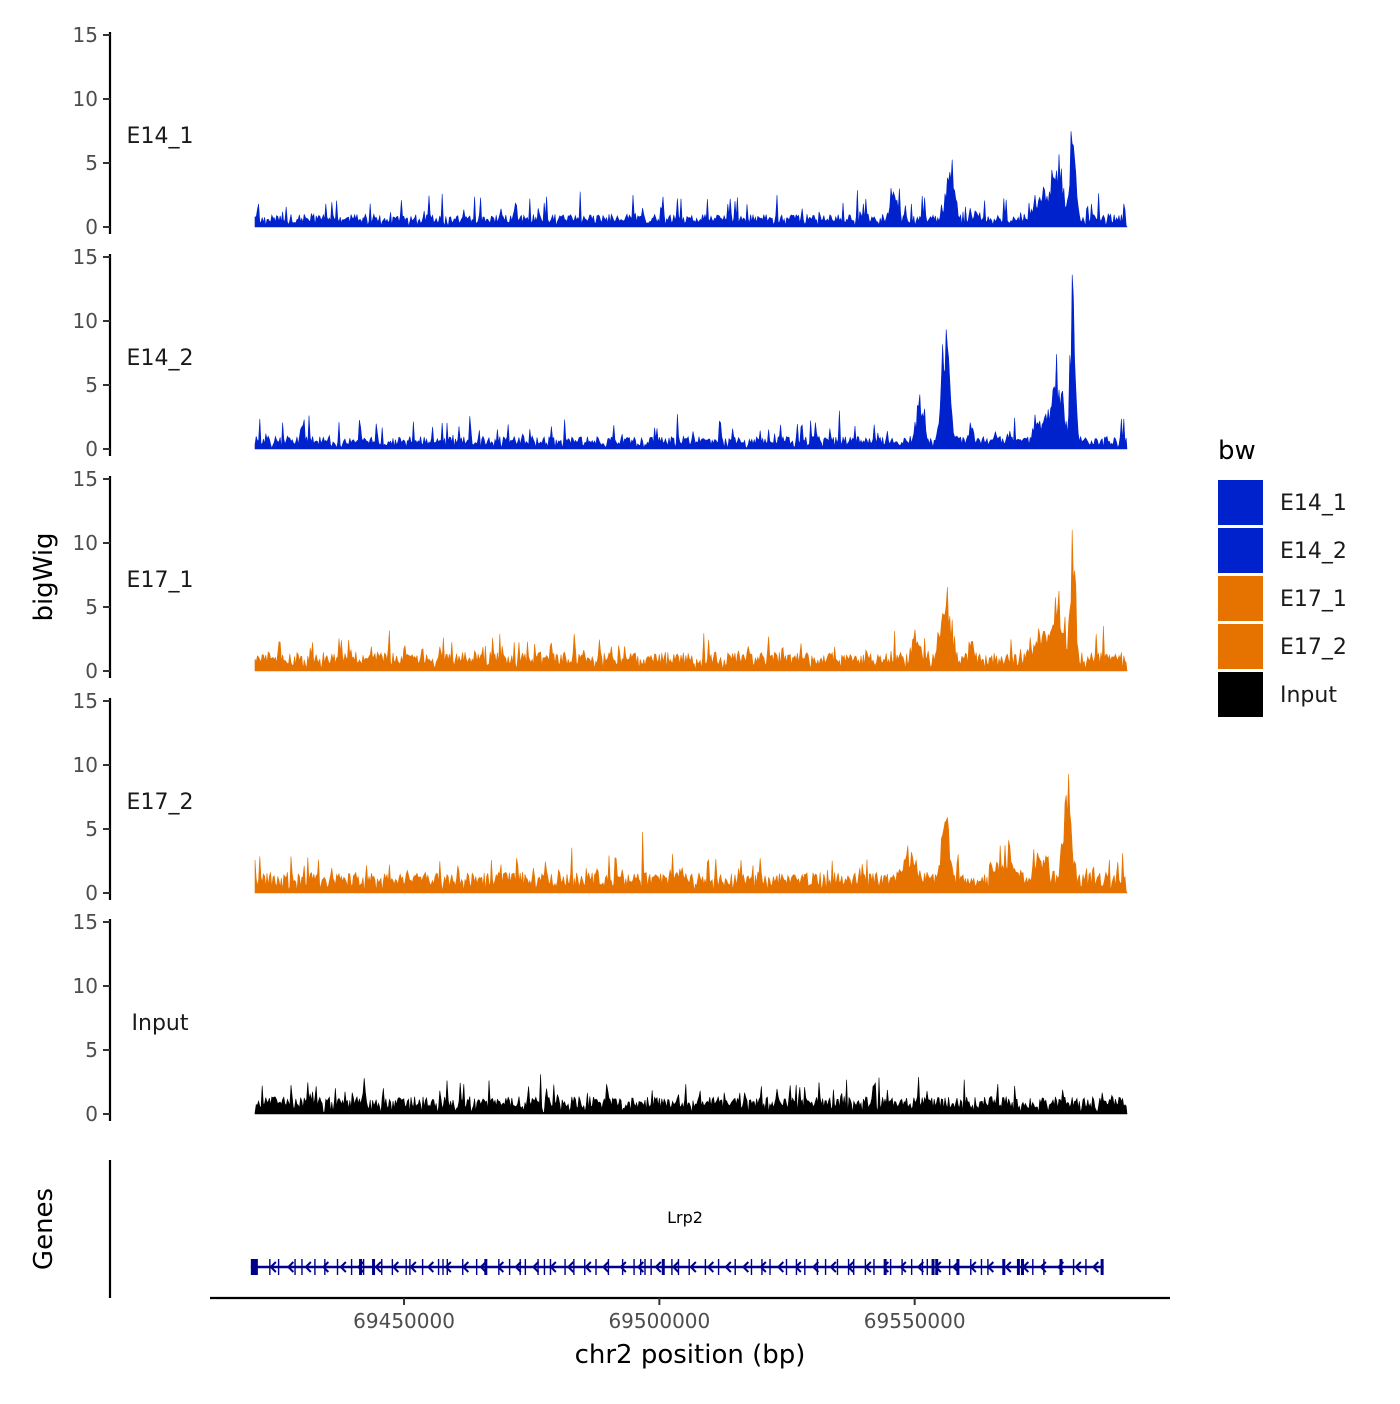 The width and height of the screenshot is (1400, 1404). I want to click on x-axis: 69450000 69500000 69550000, so click(690, 1314).